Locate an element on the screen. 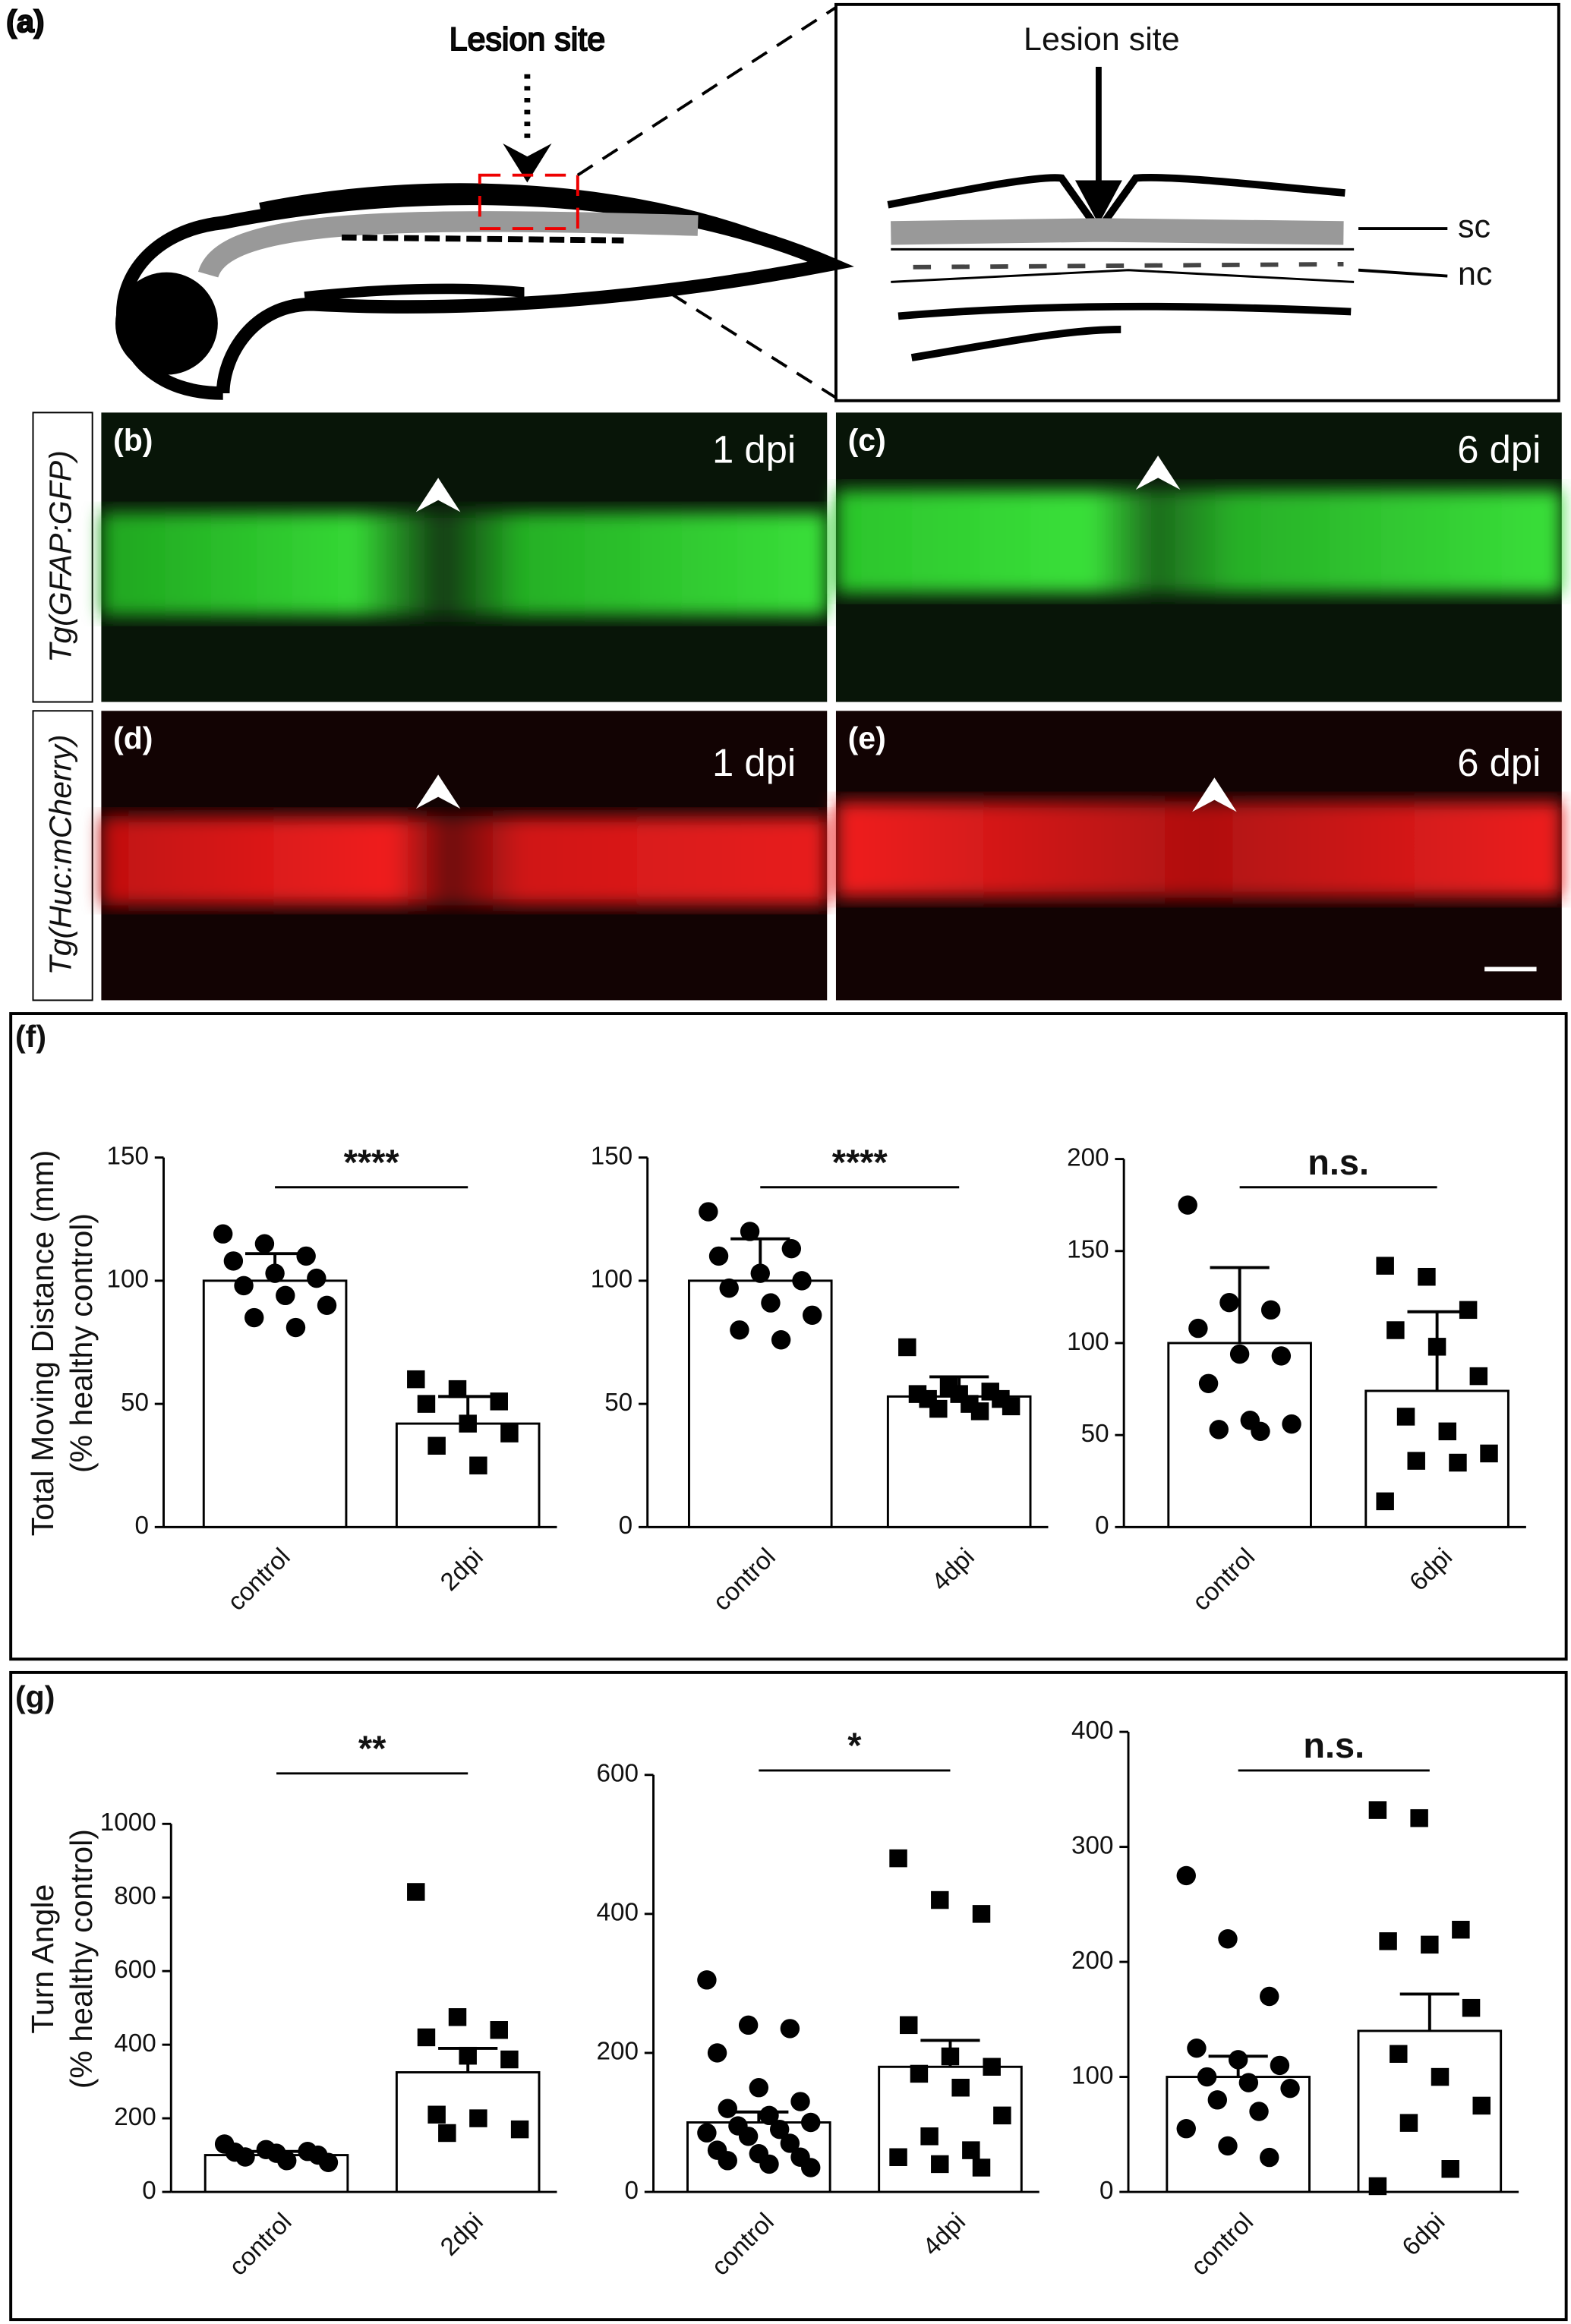  y-tick-label: 150 is located at coordinates (612, 1156).